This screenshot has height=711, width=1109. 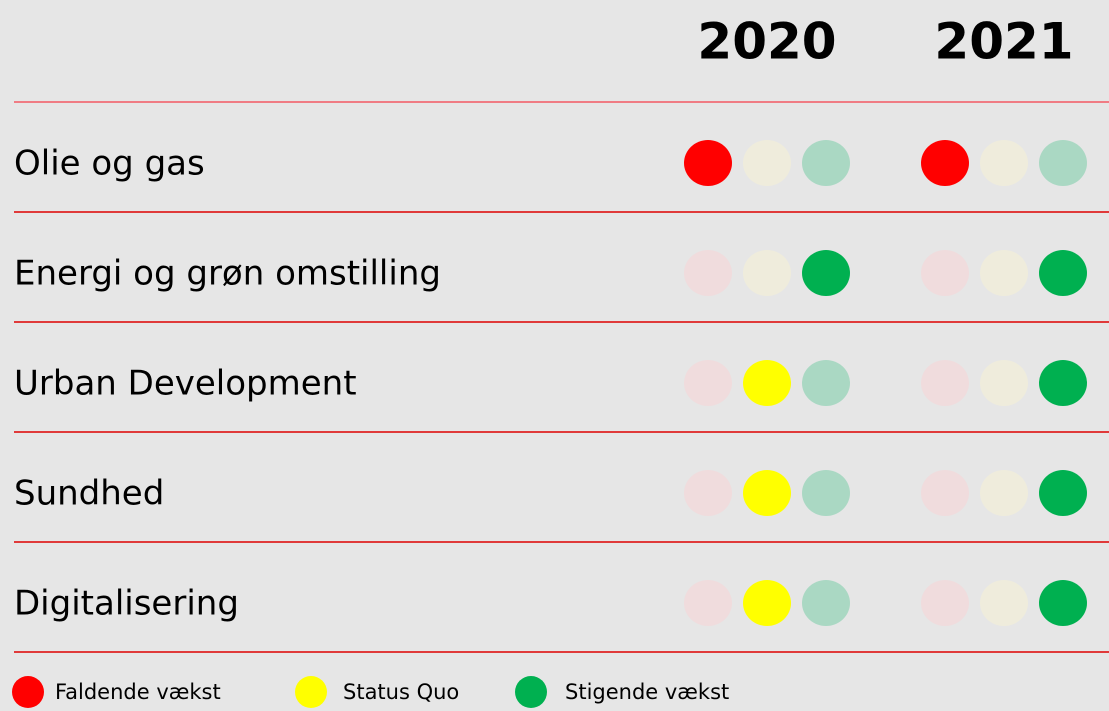 I want to click on year-header: 2020, so click(x=766, y=42).